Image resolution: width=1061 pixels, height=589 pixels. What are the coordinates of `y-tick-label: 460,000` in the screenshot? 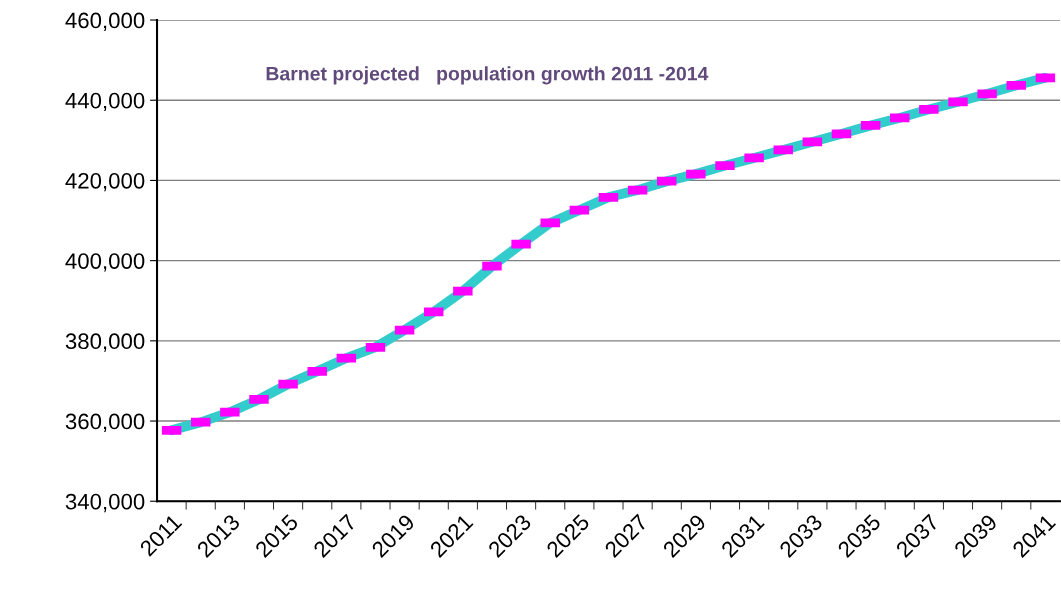 It's located at (105, 21).